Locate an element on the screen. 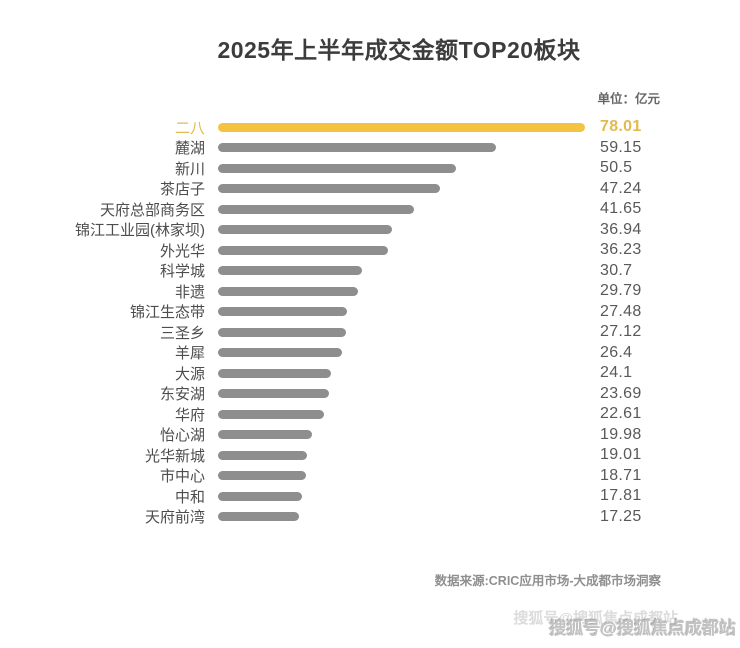  chart-row: 非遗 29.79 is located at coordinates (370, 291).